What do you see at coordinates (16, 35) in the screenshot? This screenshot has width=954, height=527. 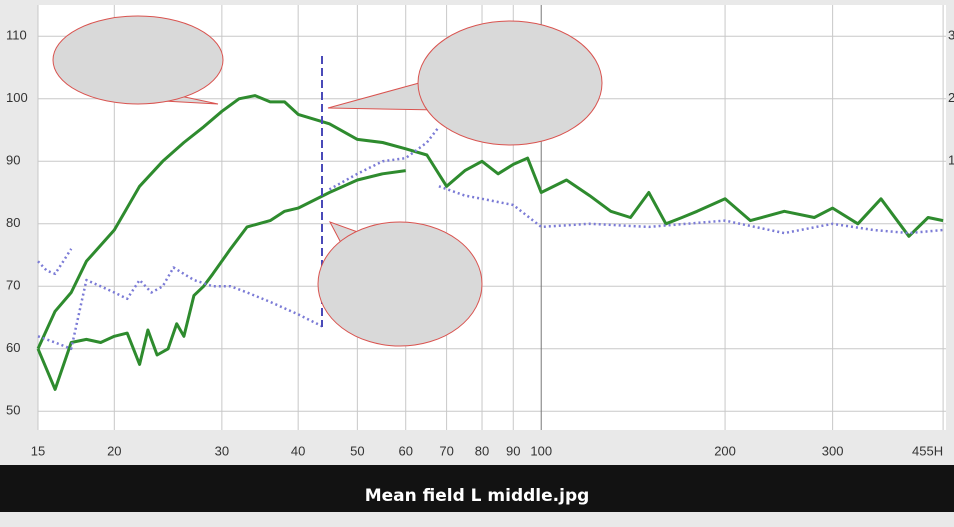 I see `y-tick-label: 110` at bounding box center [16, 35].